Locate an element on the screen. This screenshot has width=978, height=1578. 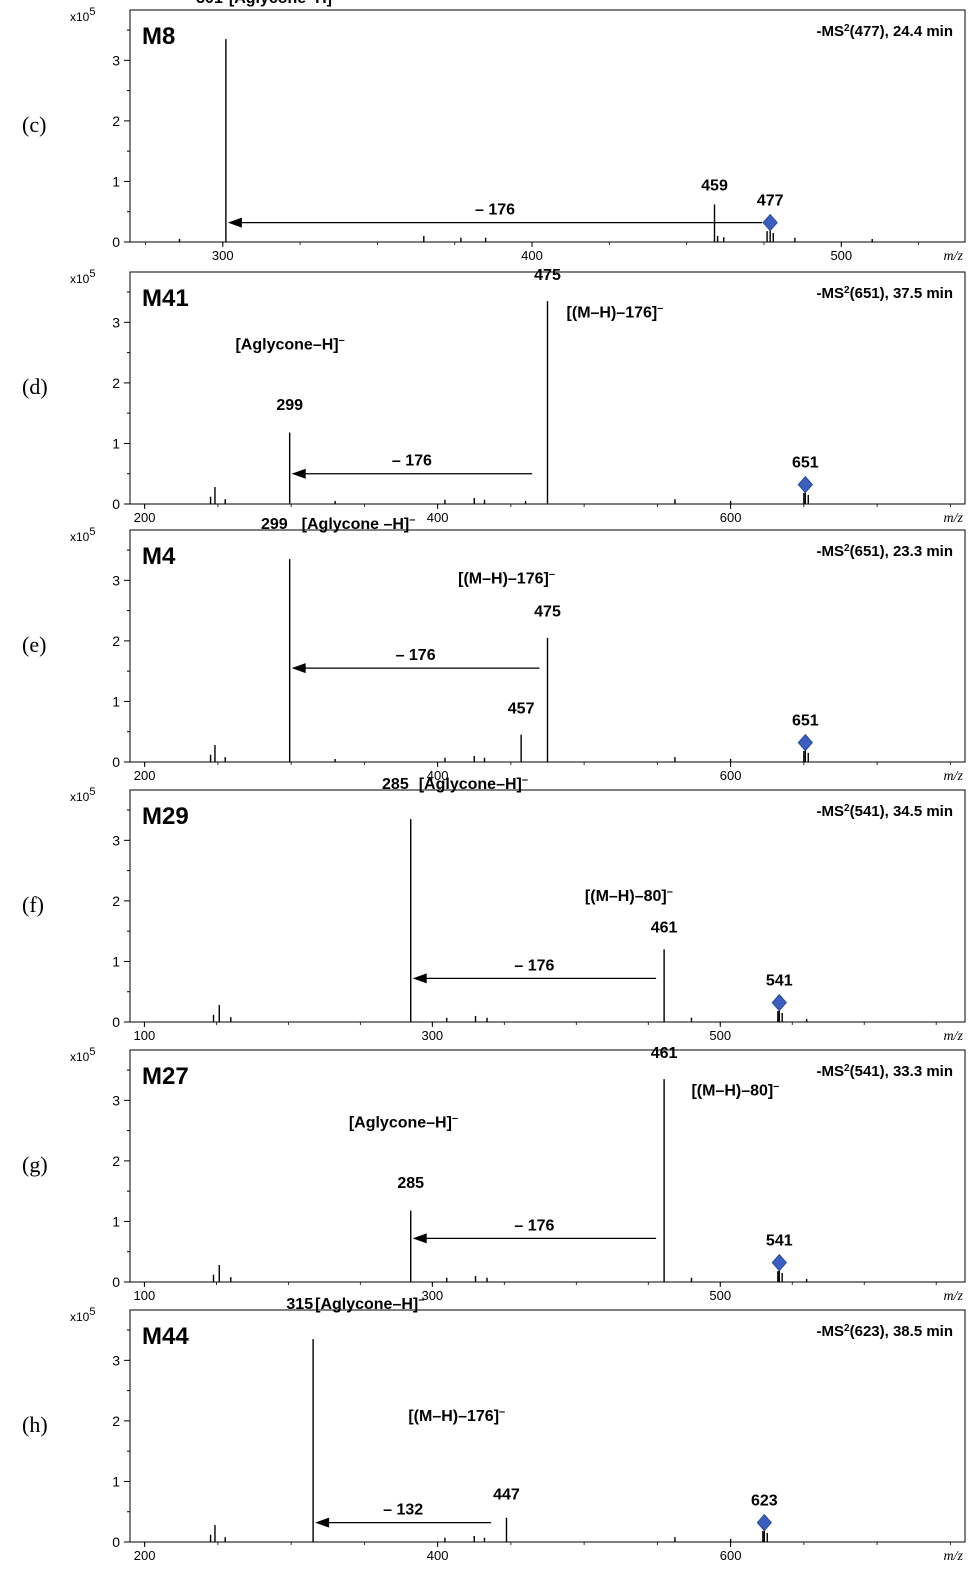
peak-annotation: 623 is located at coordinates (764, 1501).